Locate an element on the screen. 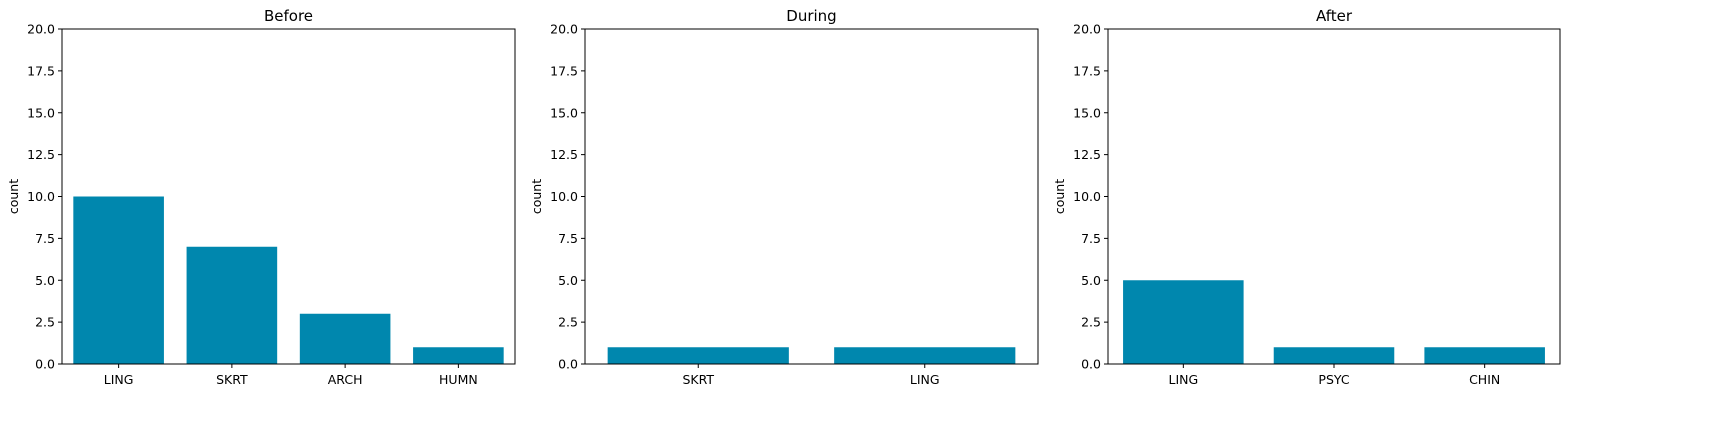  chart-title: Before is located at coordinates (288, 16).